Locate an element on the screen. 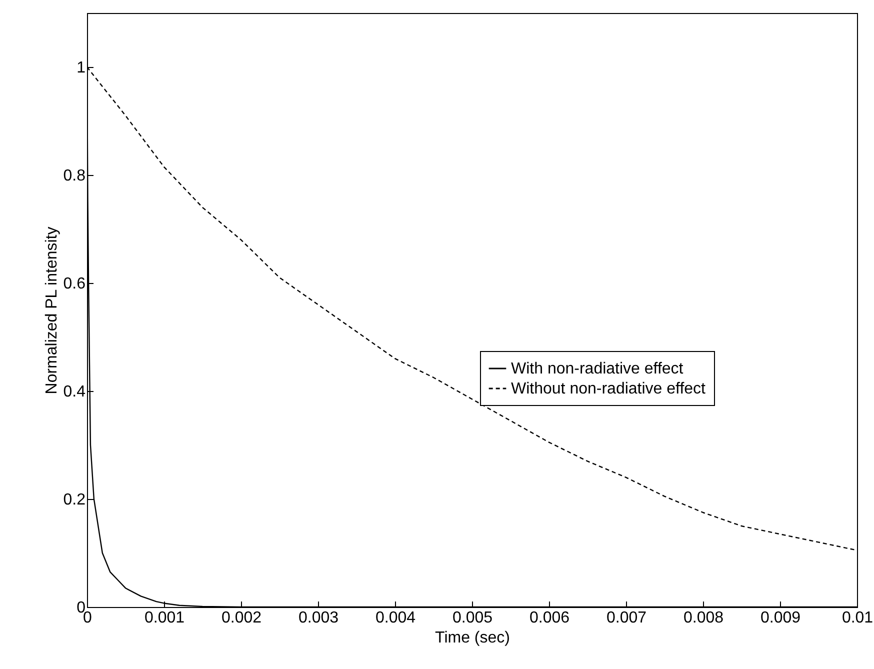 The image size is (874, 669). y-tick-label: 0.4 is located at coordinates (74, 392).